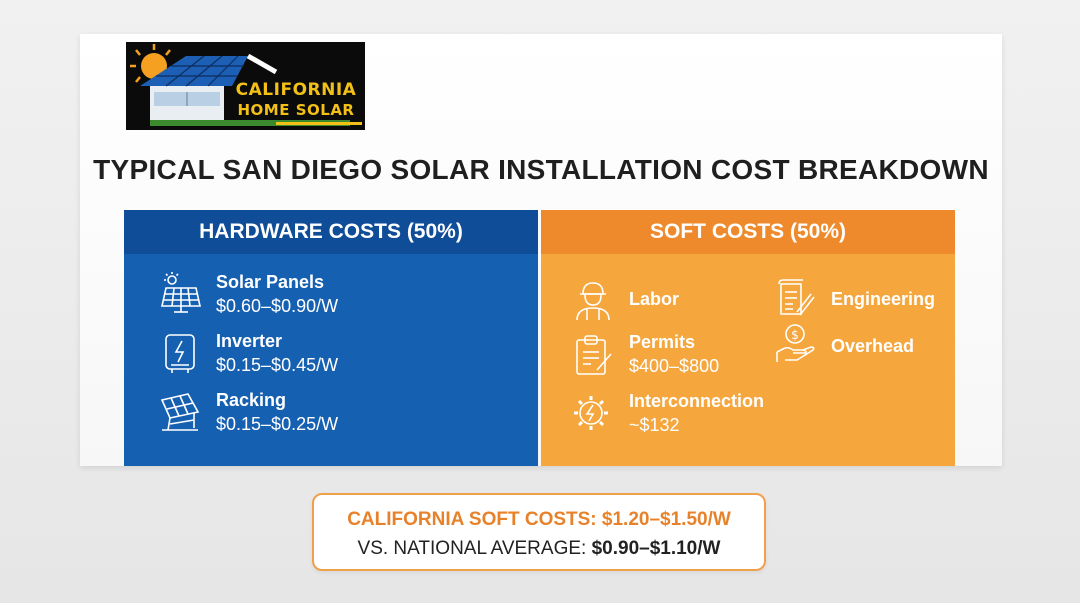  I want to click on soft-item-label: Interconnection, so click(697, 401).